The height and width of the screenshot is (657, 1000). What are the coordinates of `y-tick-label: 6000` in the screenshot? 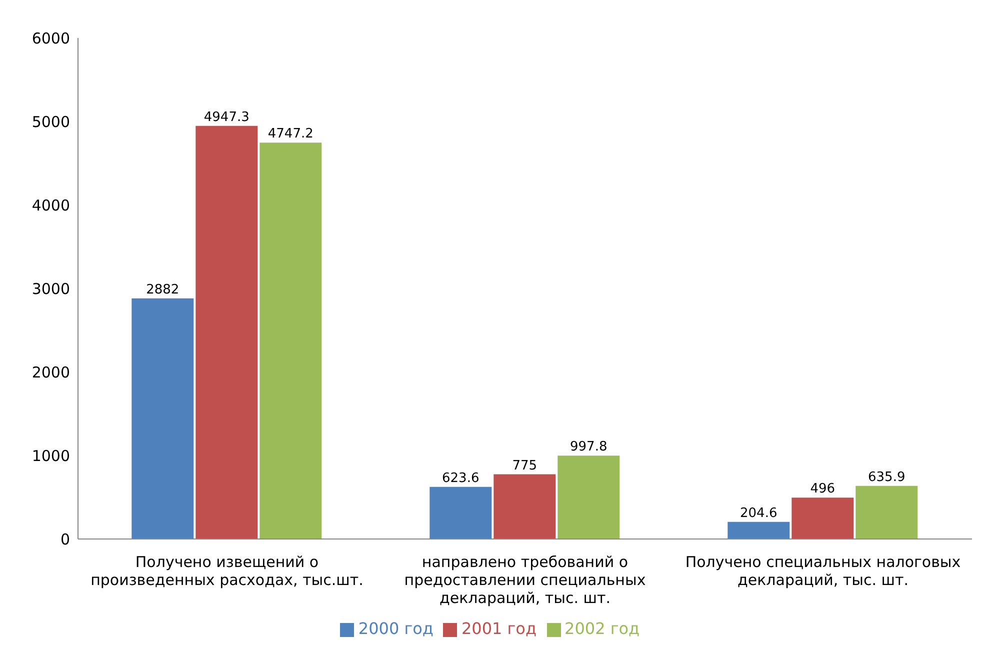 It's located at (51, 38).